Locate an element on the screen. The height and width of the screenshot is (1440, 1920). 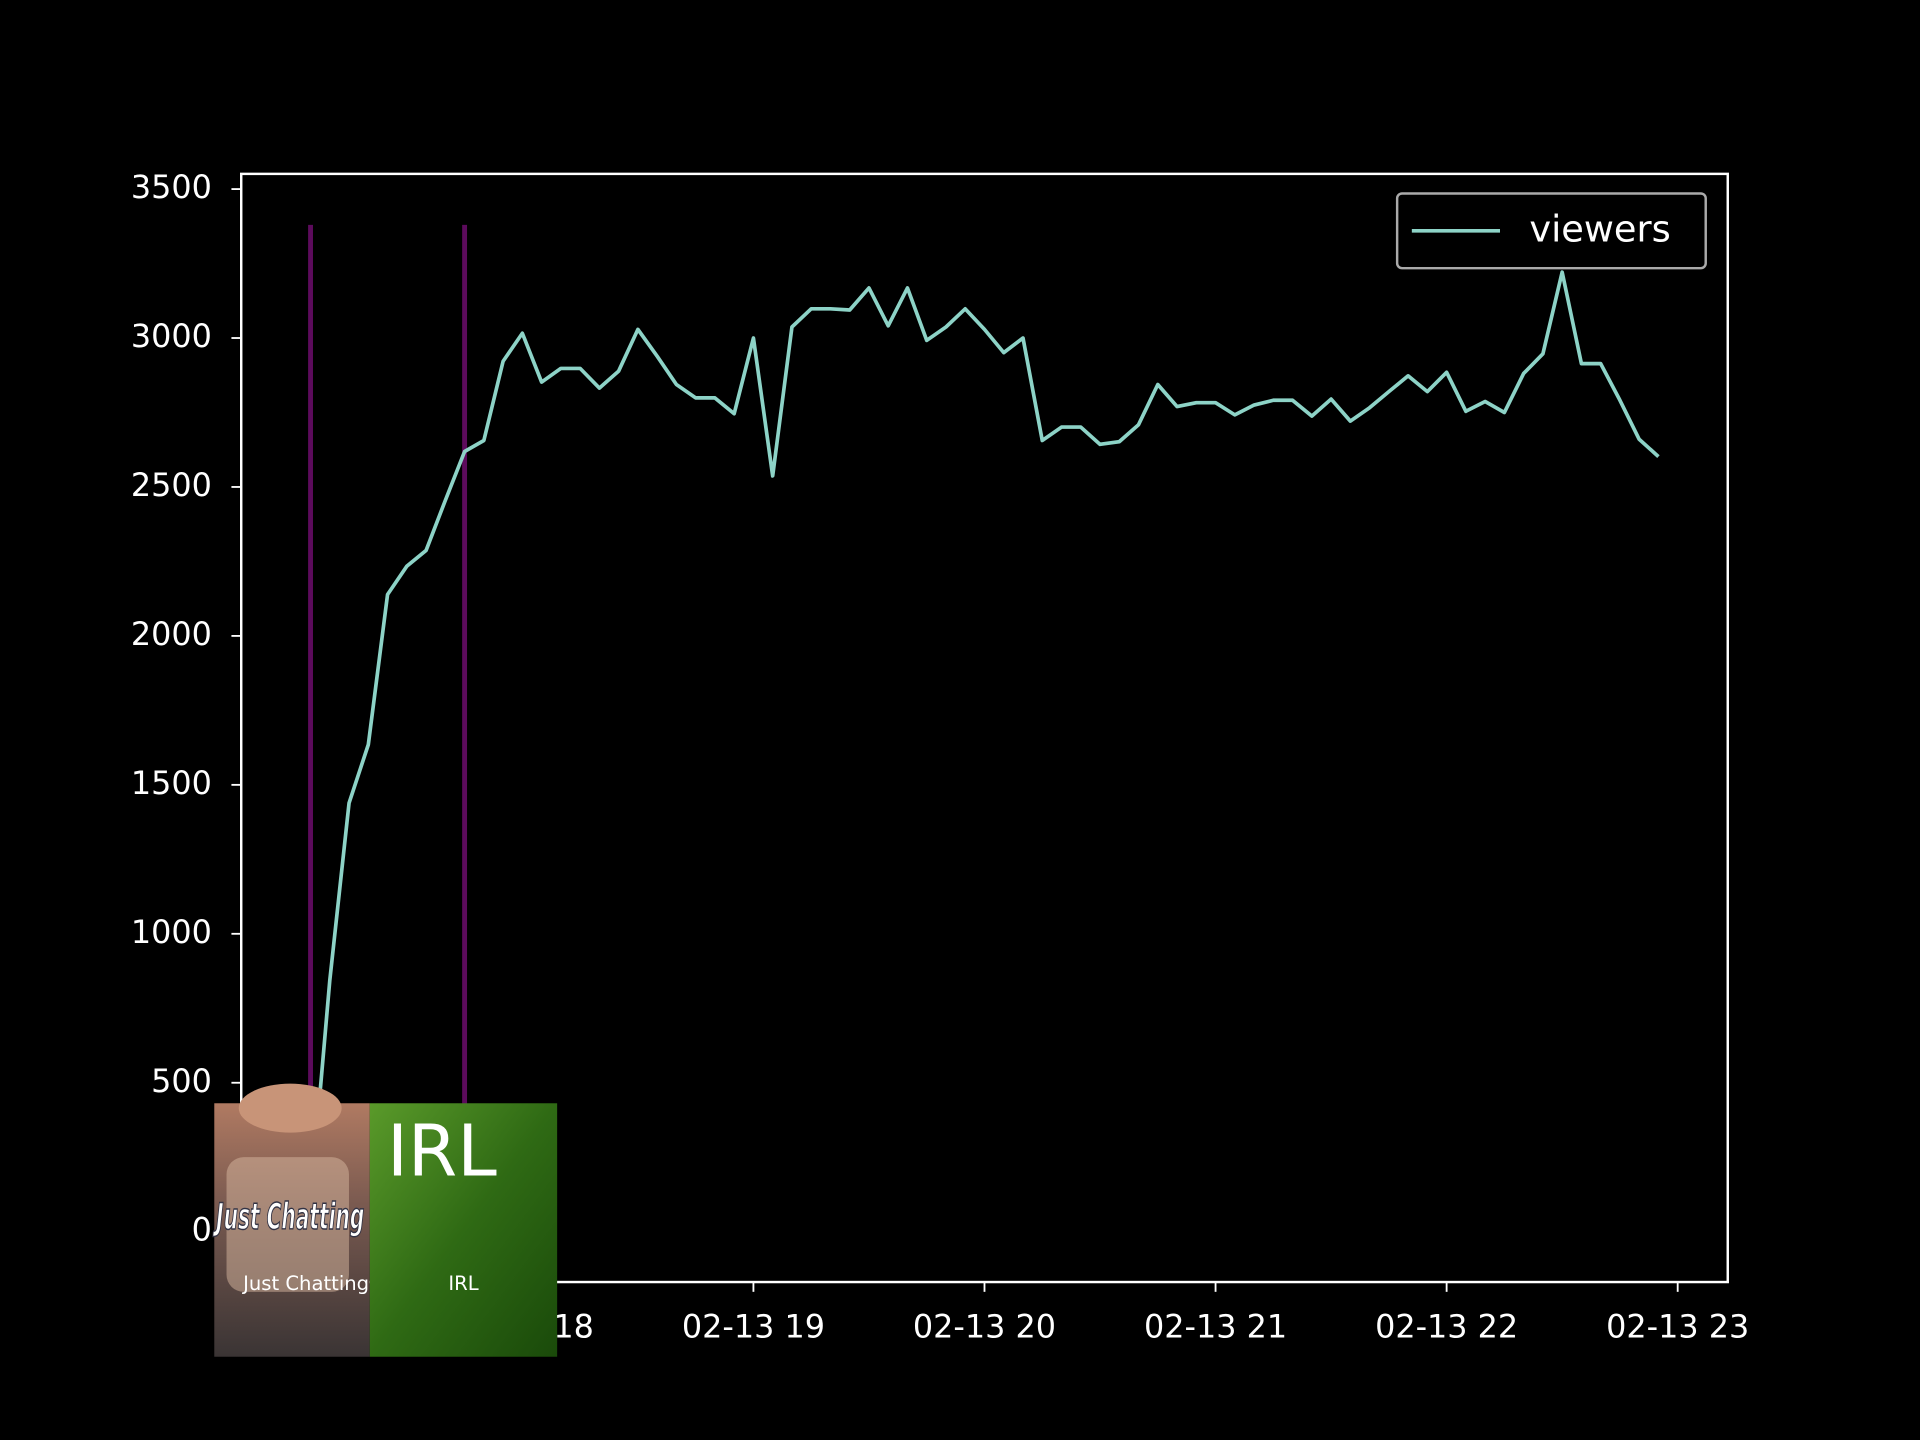
y-tick-label: 3500 is located at coordinates (171, 187).